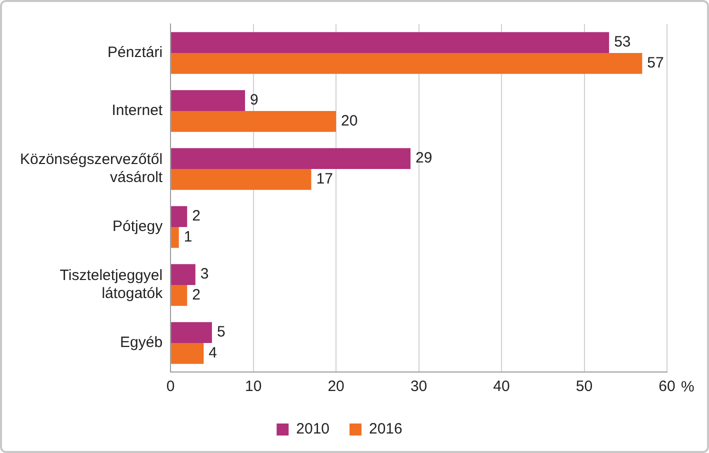 Image resolution: width=709 pixels, height=453 pixels. What do you see at coordinates (112, 284) in the screenshot?
I see `y-tick-label: Tiszteletjeggyel látogatók` at bounding box center [112, 284].